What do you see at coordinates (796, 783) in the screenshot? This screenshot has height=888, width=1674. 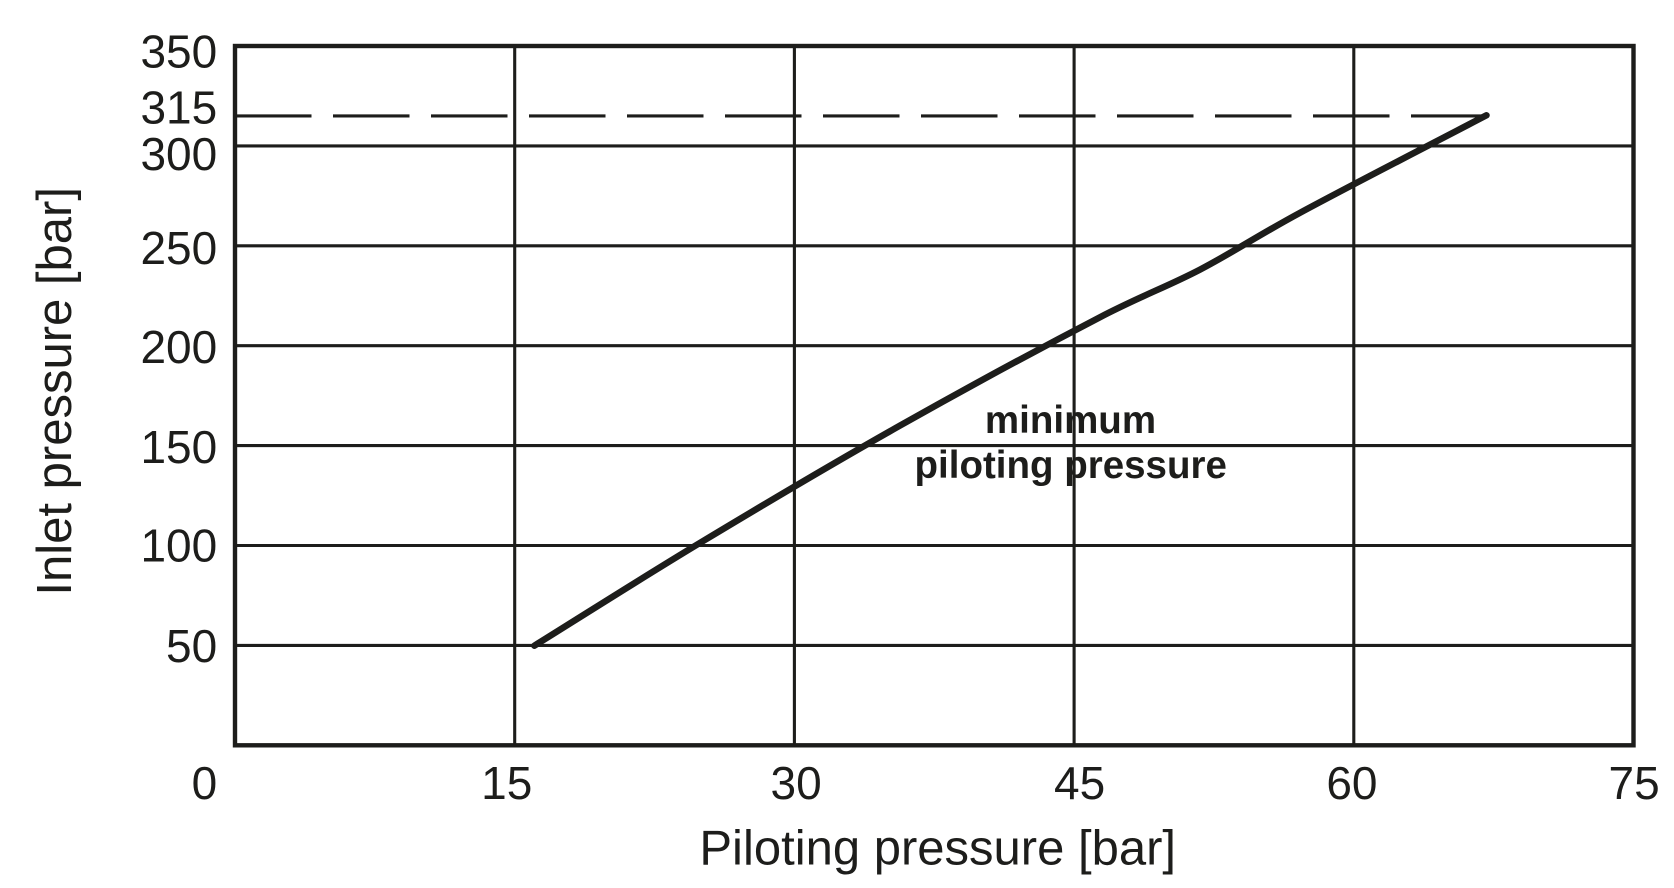 I see `svg-text: 30` at bounding box center [796, 783].